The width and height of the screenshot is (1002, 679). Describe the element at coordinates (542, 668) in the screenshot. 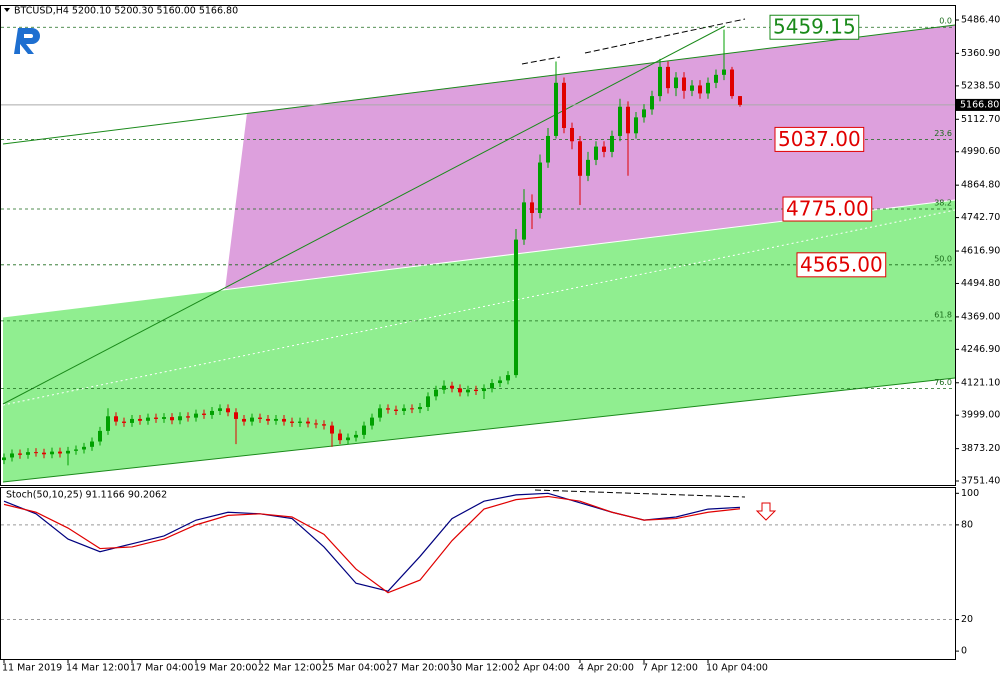

I see `x-tick-label: 2 Apr 04:00` at that location.